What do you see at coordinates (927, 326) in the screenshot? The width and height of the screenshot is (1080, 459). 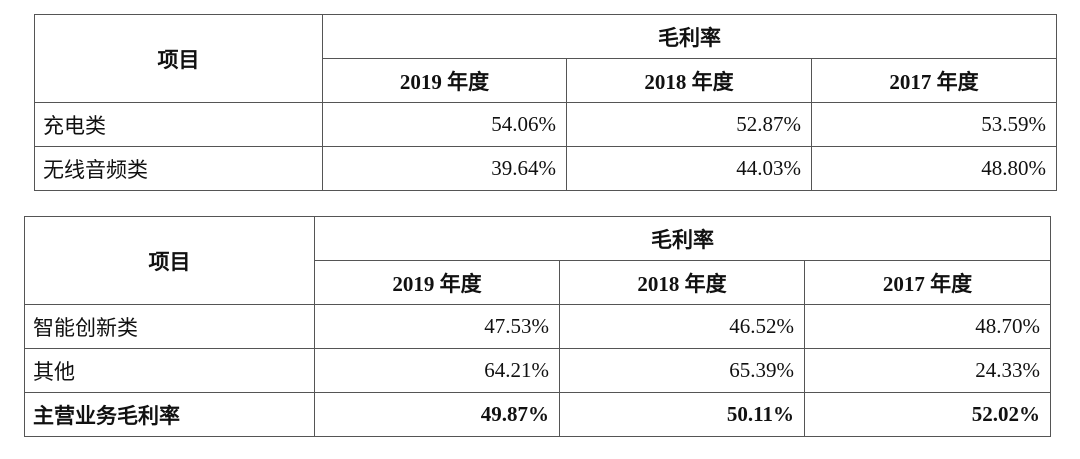 I see `value-cell: 48.70%` at bounding box center [927, 326].